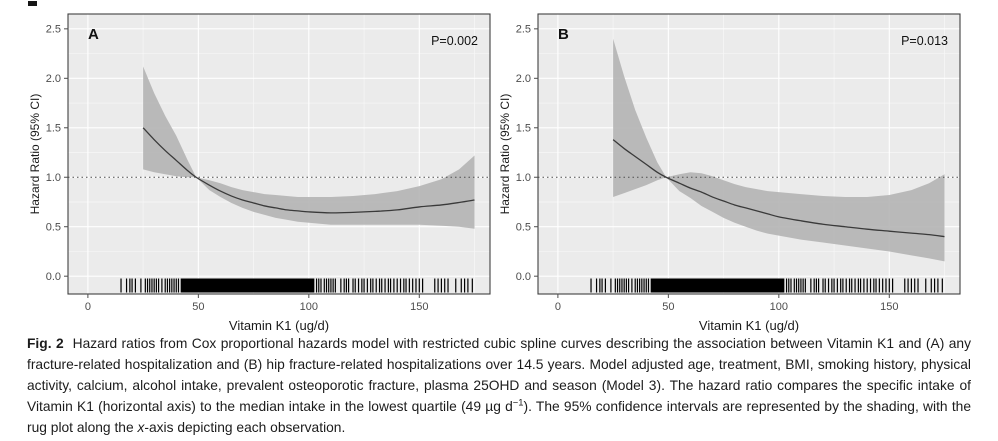 Image resolution: width=998 pixels, height=441 pixels. What do you see at coordinates (924, 41) in the screenshot?
I see `p-value-label: P=0.013` at bounding box center [924, 41].